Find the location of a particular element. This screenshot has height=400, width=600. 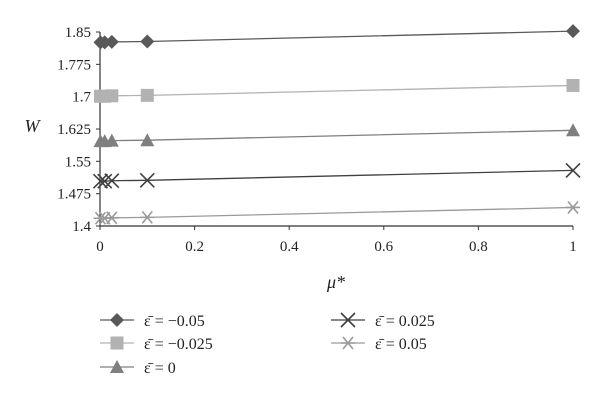

y-axis-title: W is located at coordinates (33, 126).